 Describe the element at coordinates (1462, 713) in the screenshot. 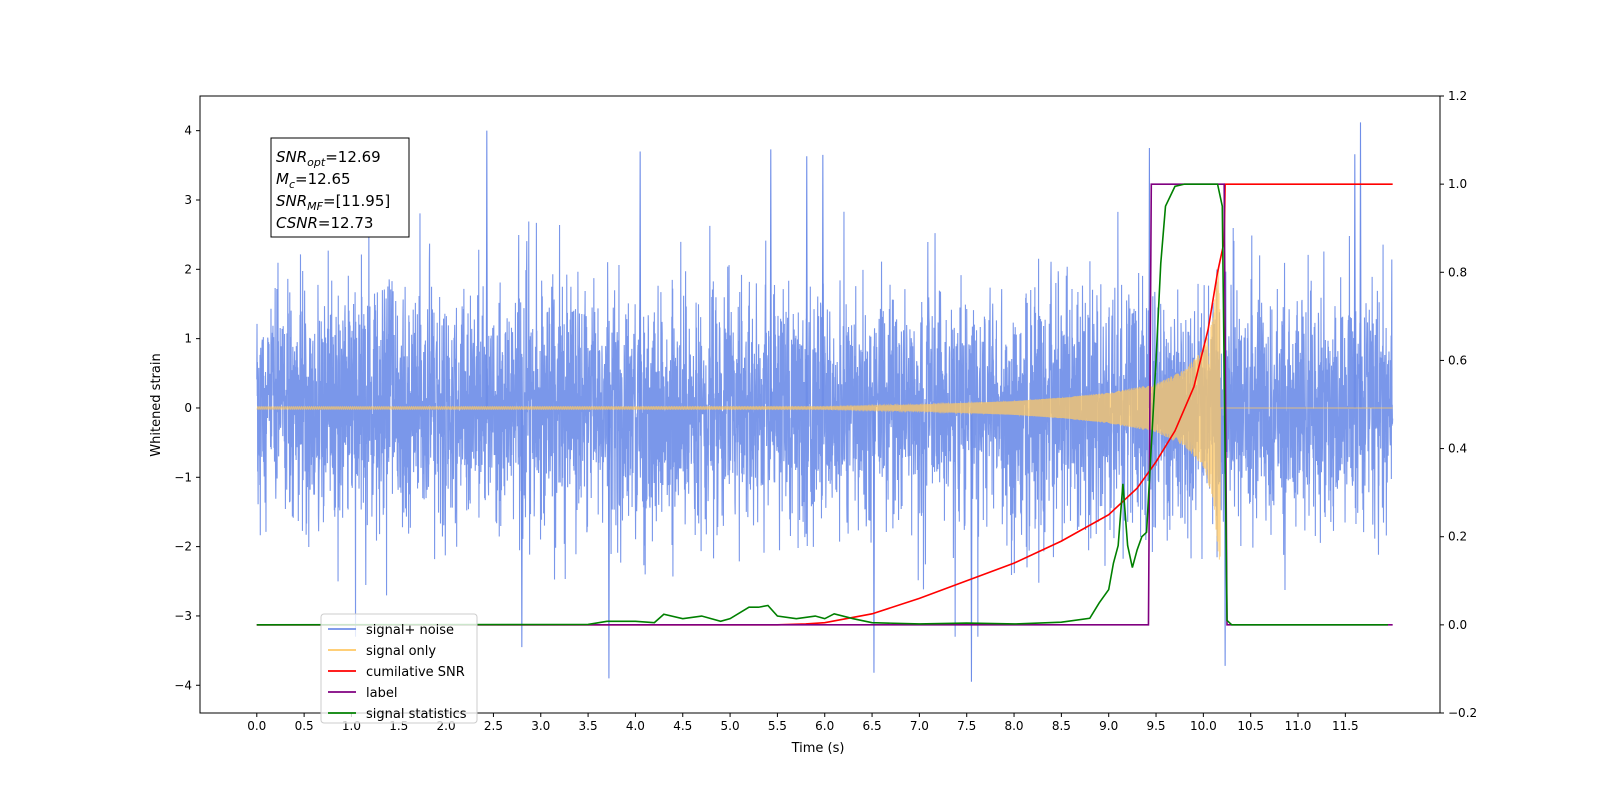

I see `y-right-tick-label: −0.2` at that location.